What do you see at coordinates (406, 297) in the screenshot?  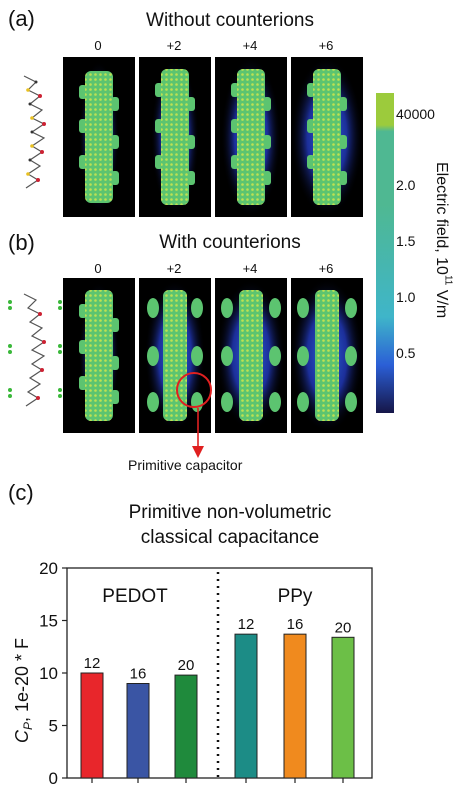 I see `colorbar-tick-1.0: 1.0` at bounding box center [406, 297].